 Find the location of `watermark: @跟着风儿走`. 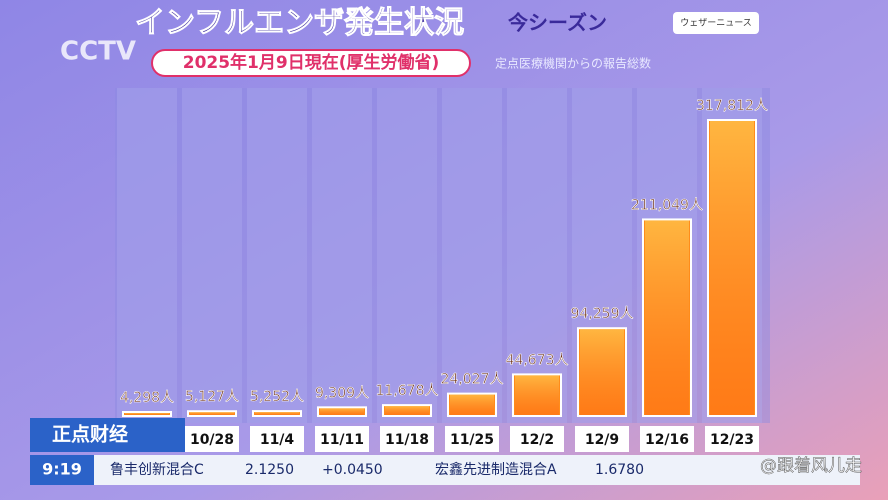

watermark: @跟着风儿走 is located at coordinates (811, 466).